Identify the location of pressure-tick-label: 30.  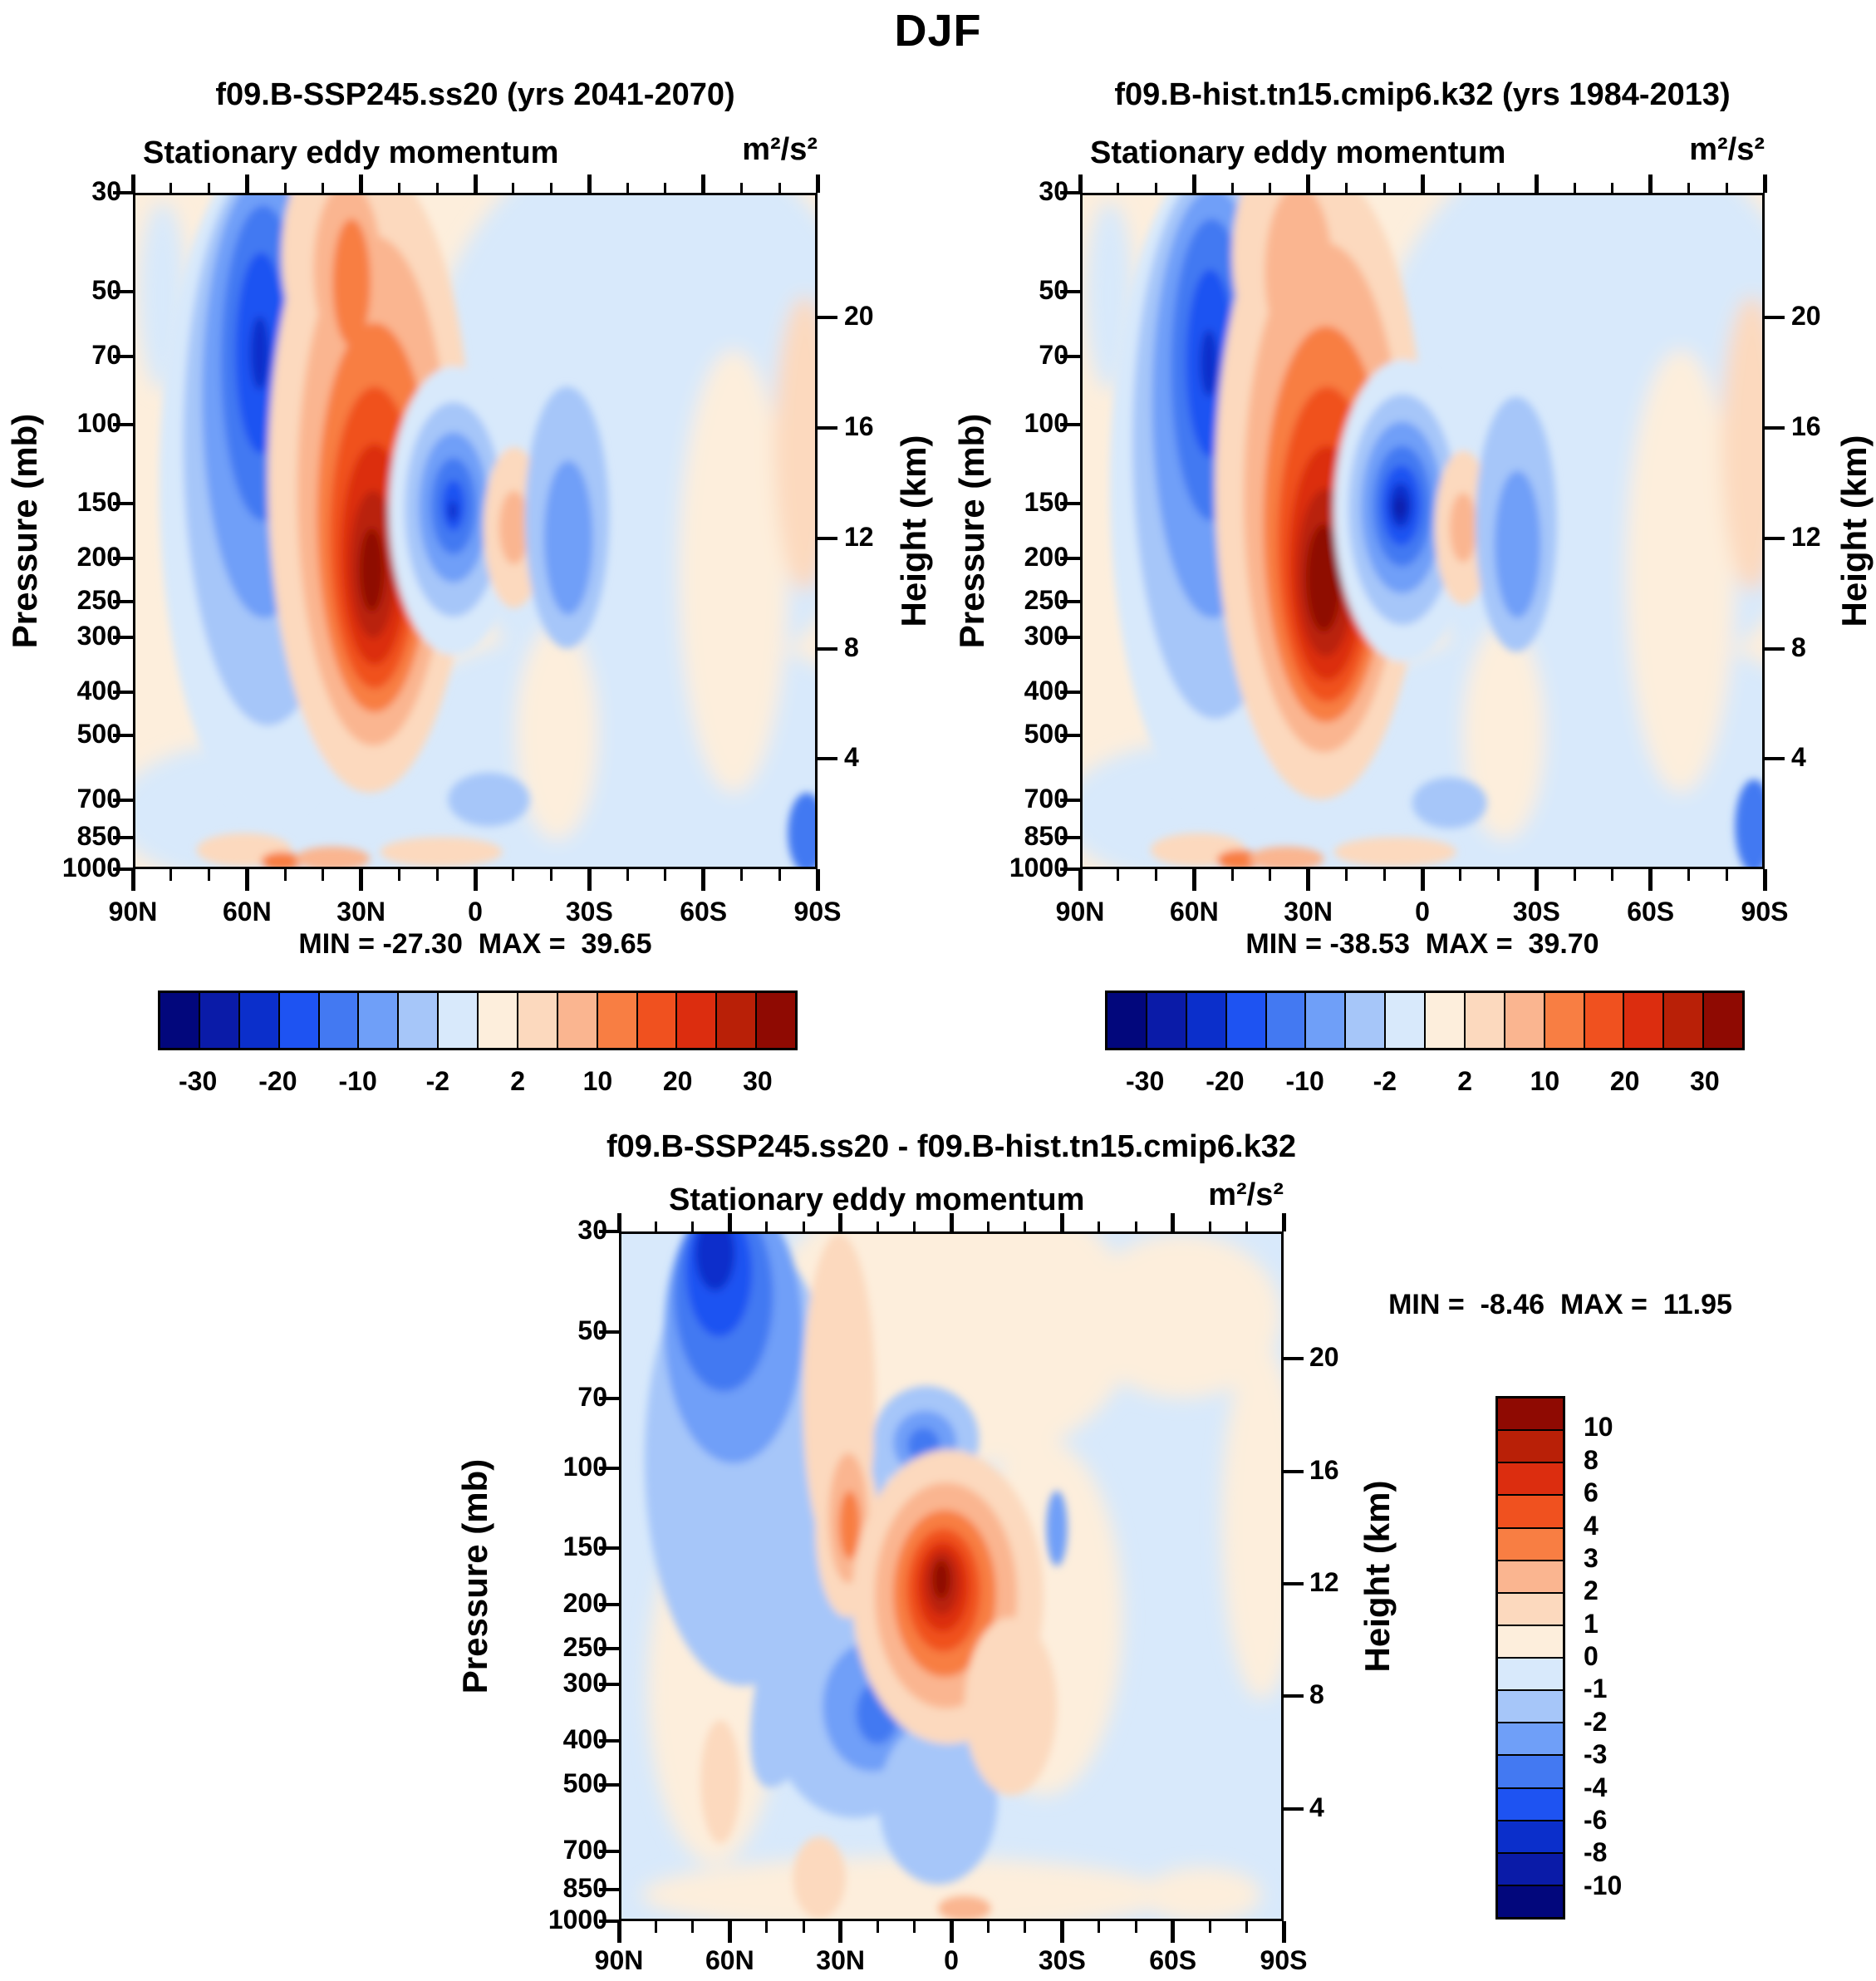
(106, 191).